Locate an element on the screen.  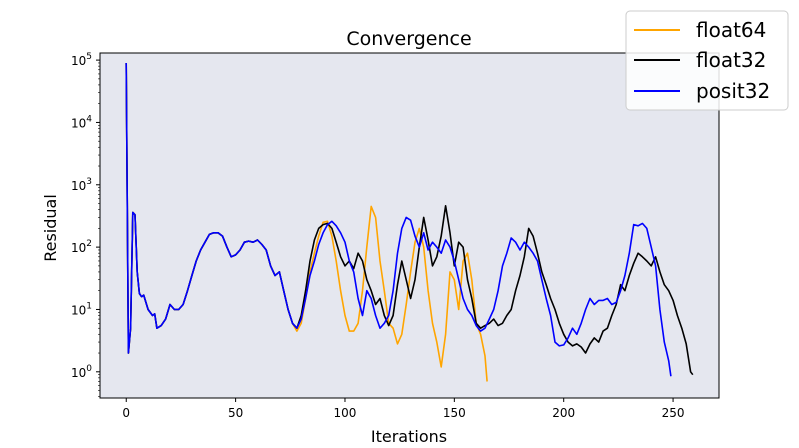
y-axis-title: Residual is located at coordinates (50, 228).